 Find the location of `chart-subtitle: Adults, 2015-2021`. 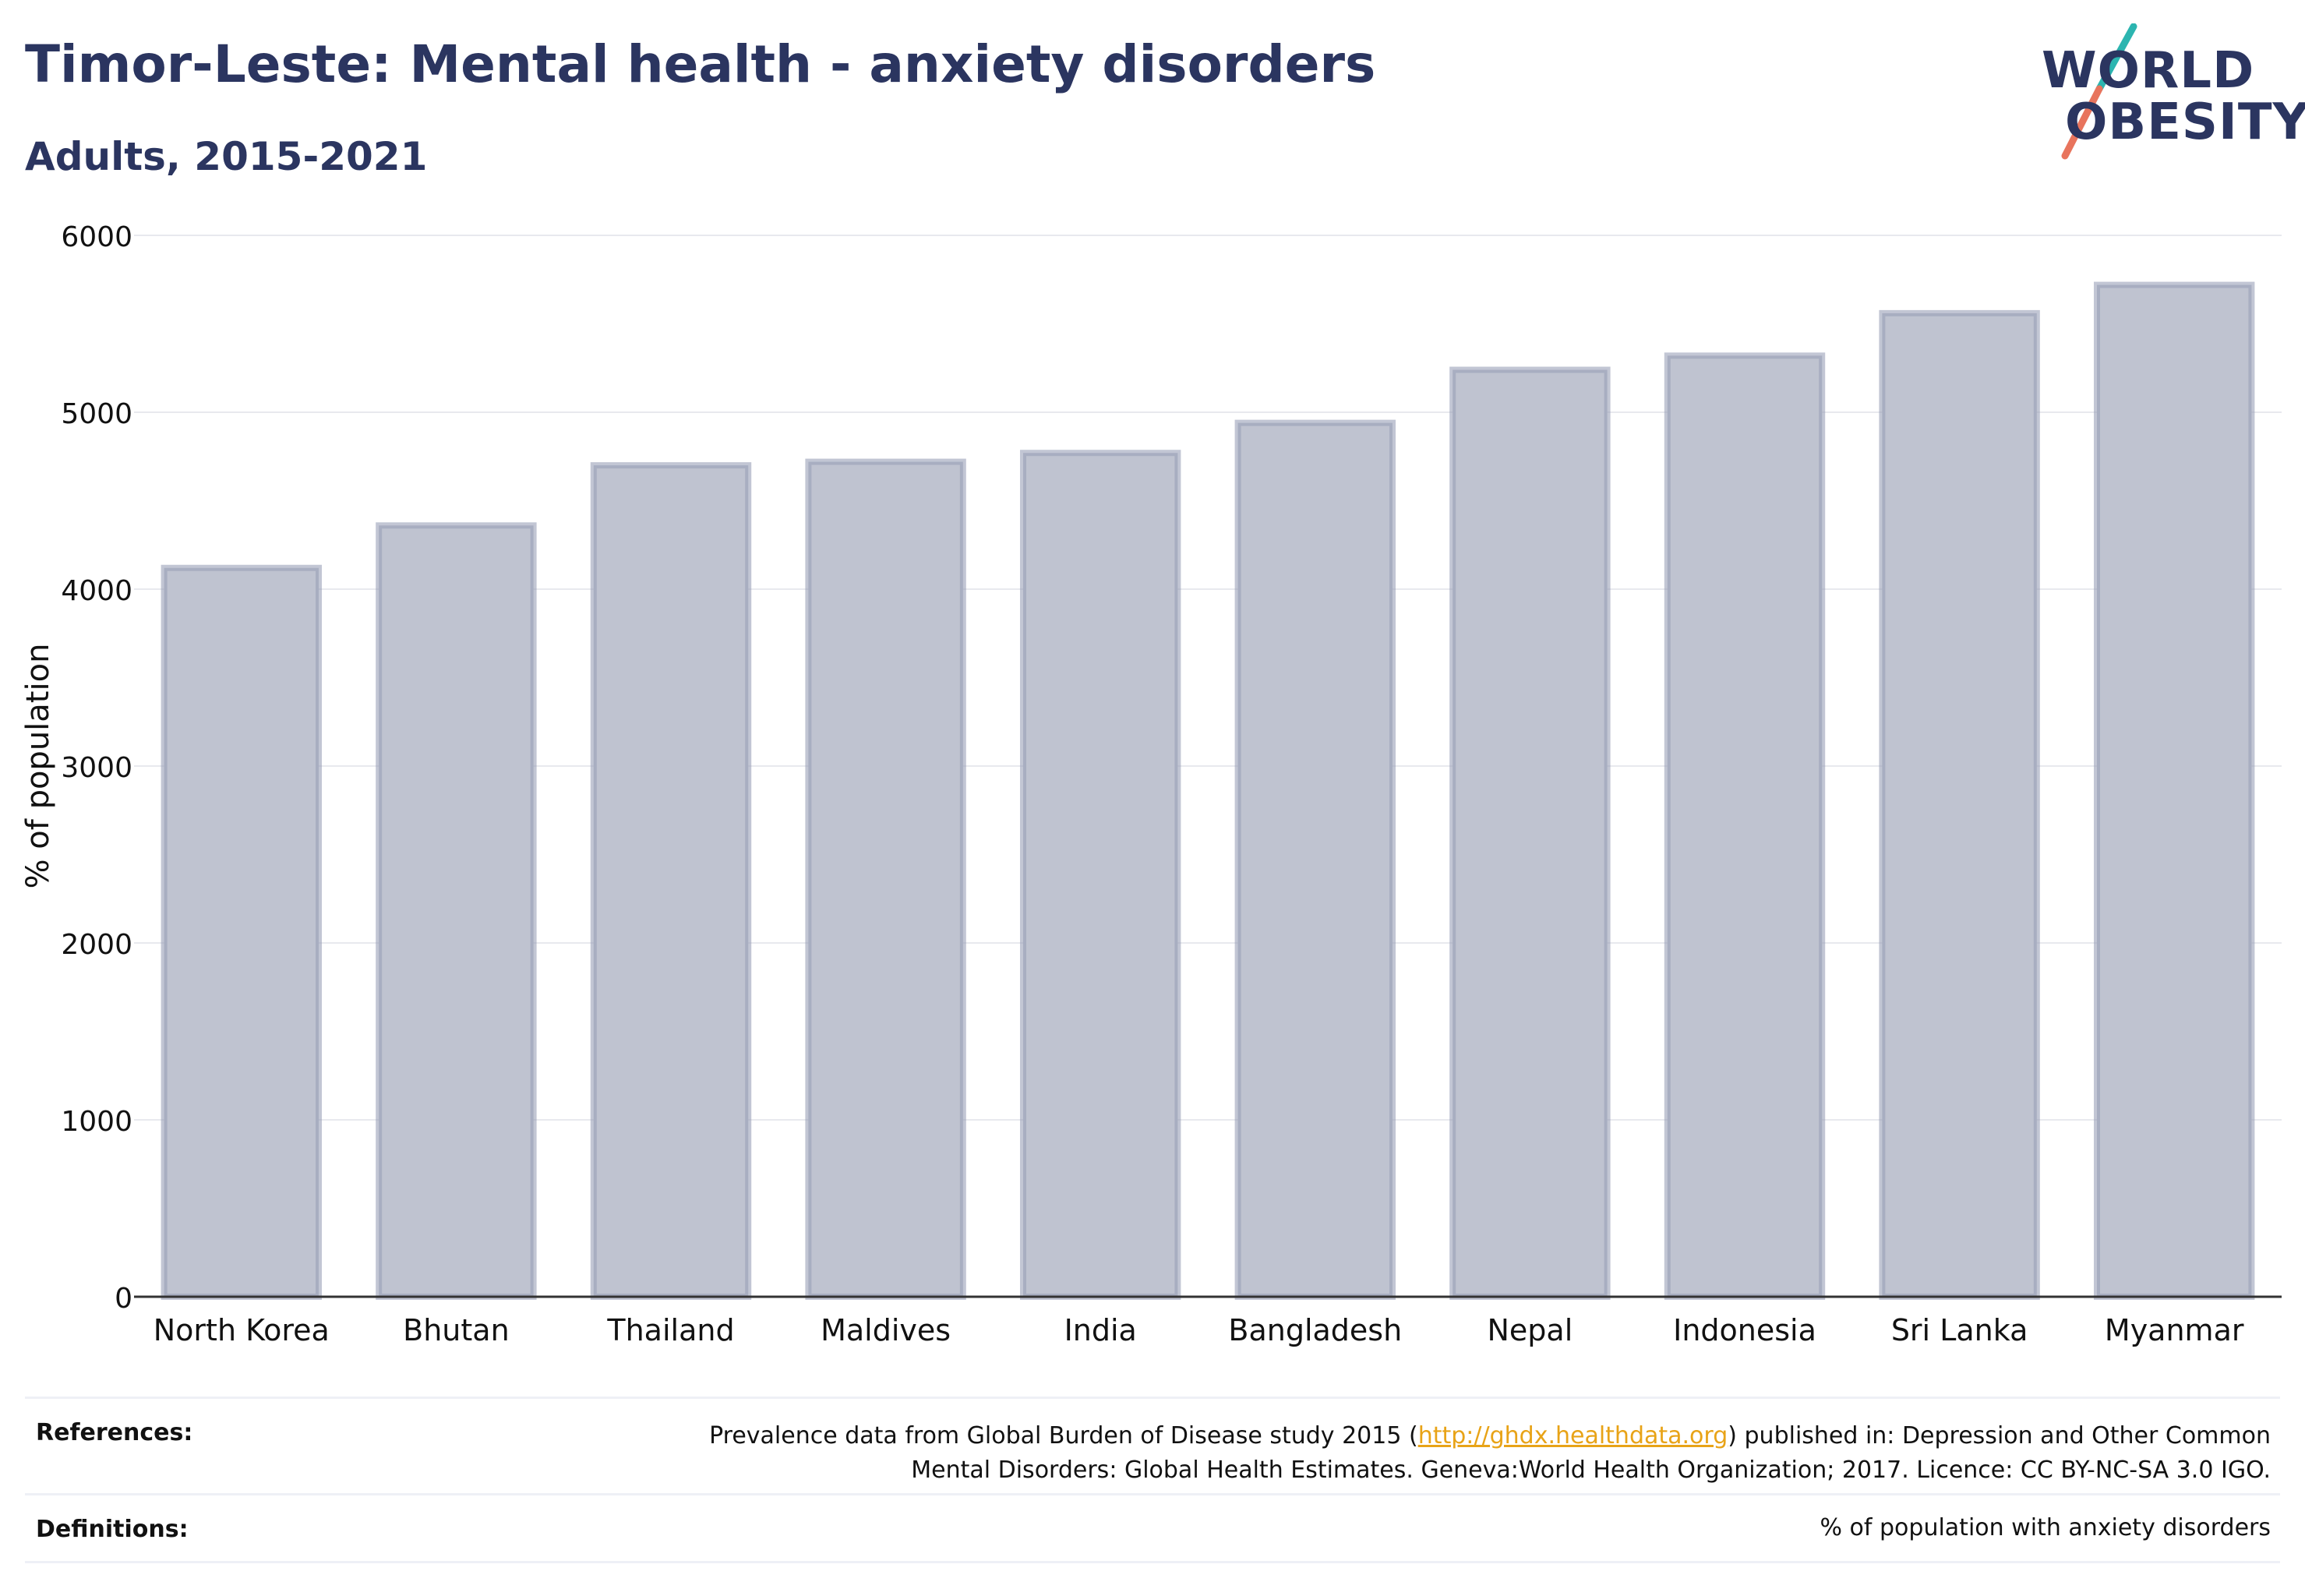

chart-subtitle: Adults, 2015-2021 is located at coordinates (226, 156).